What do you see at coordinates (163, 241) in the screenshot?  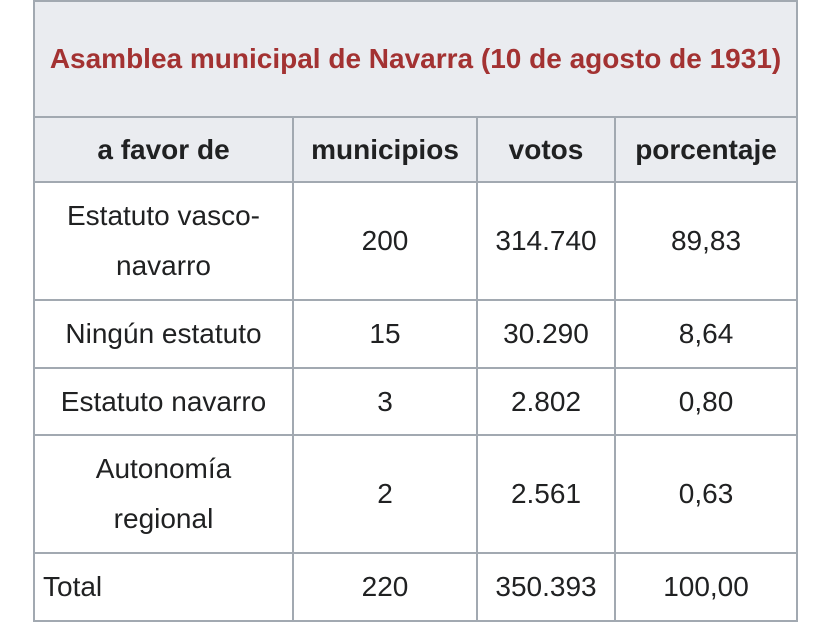 I see `cell: Estatuto vasco-navarro` at bounding box center [163, 241].